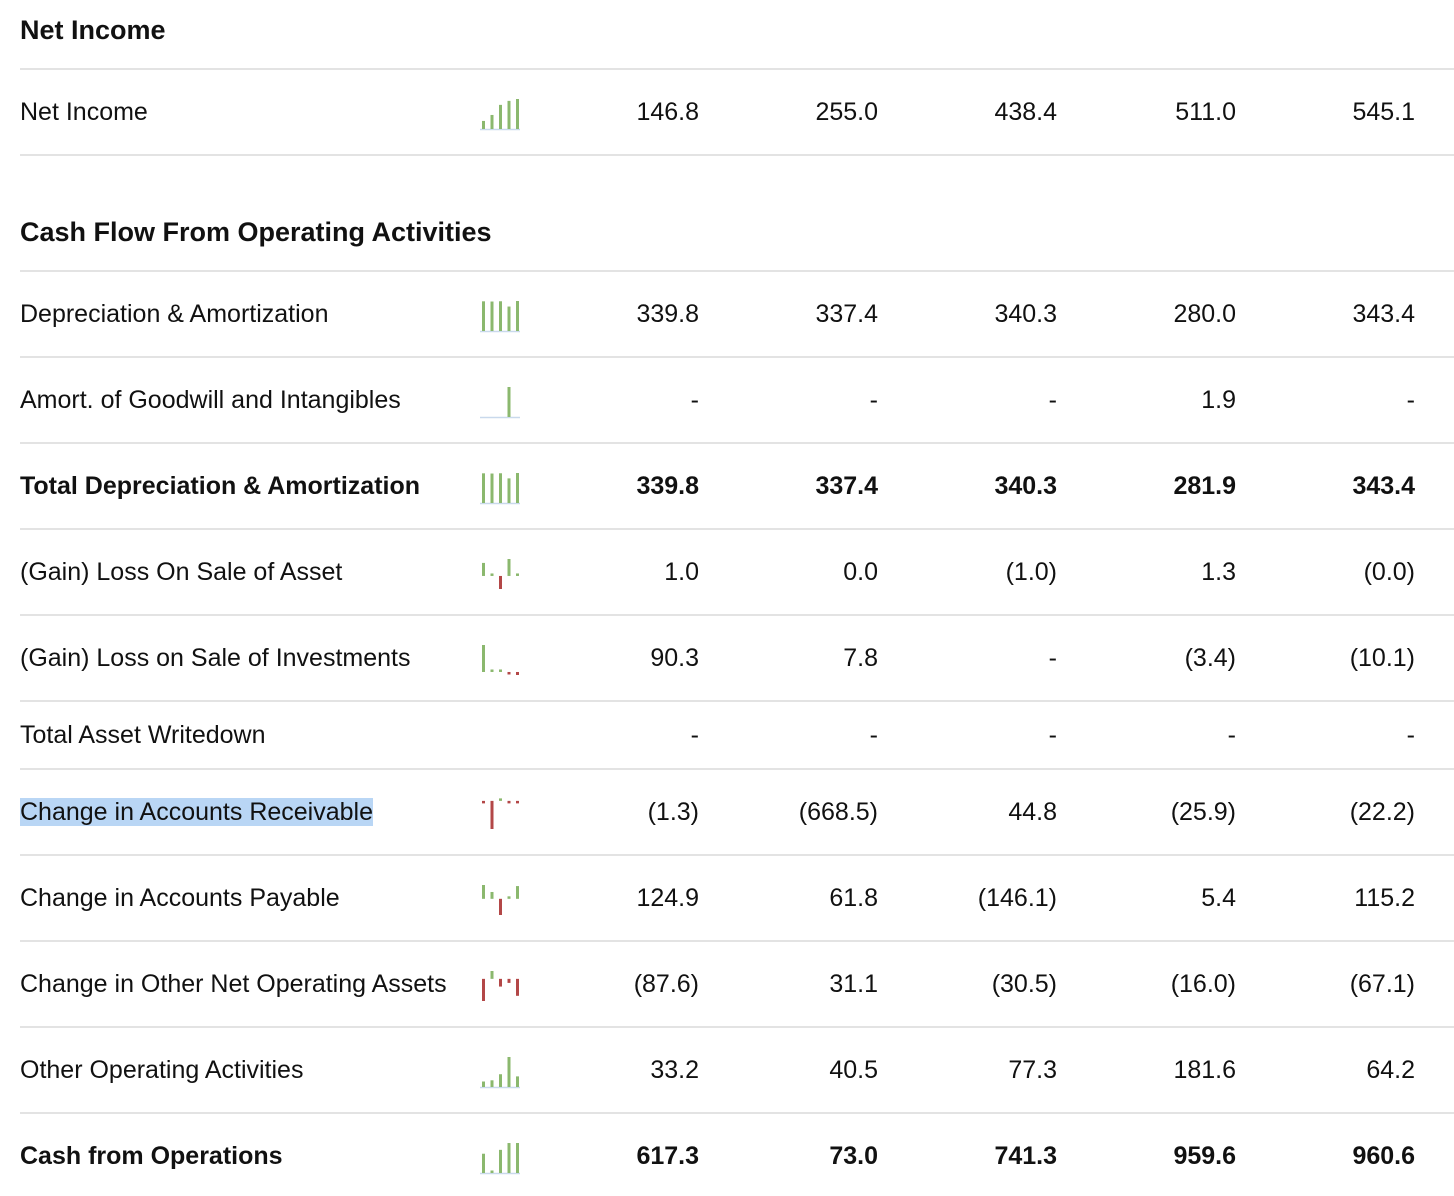 The width and height of the screenshot is (1454, 1196). I want to click on value-cell: 511.0, so click(1205, 112).